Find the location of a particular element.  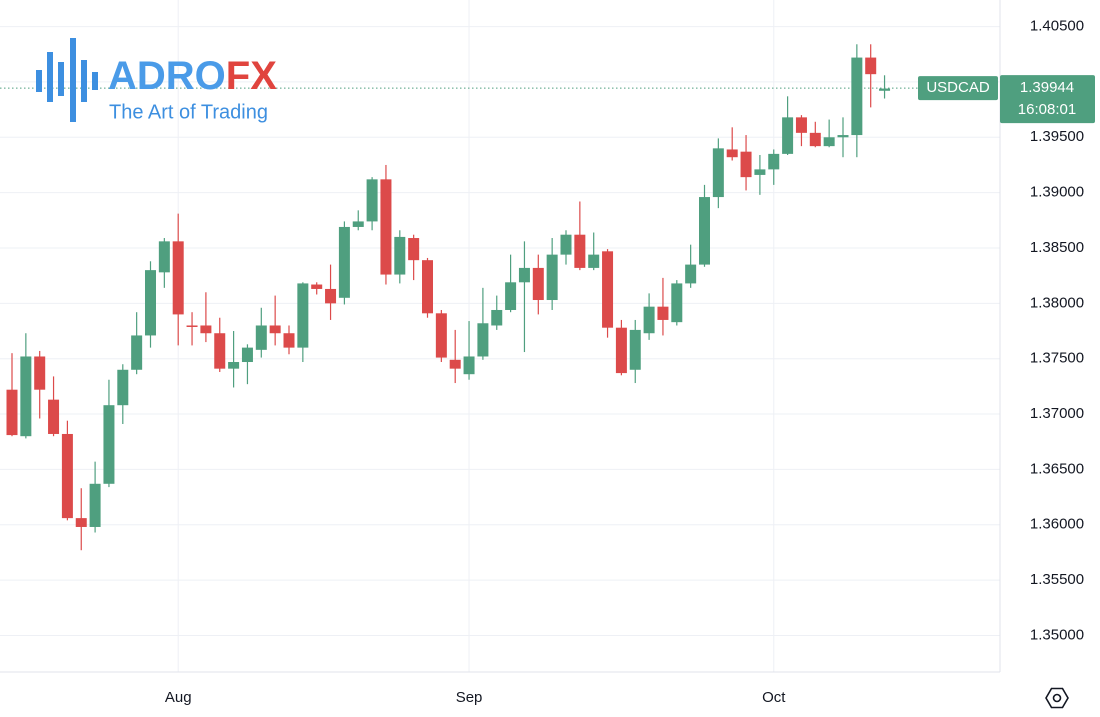

settings-dot is located at coordinates (1057, 698).